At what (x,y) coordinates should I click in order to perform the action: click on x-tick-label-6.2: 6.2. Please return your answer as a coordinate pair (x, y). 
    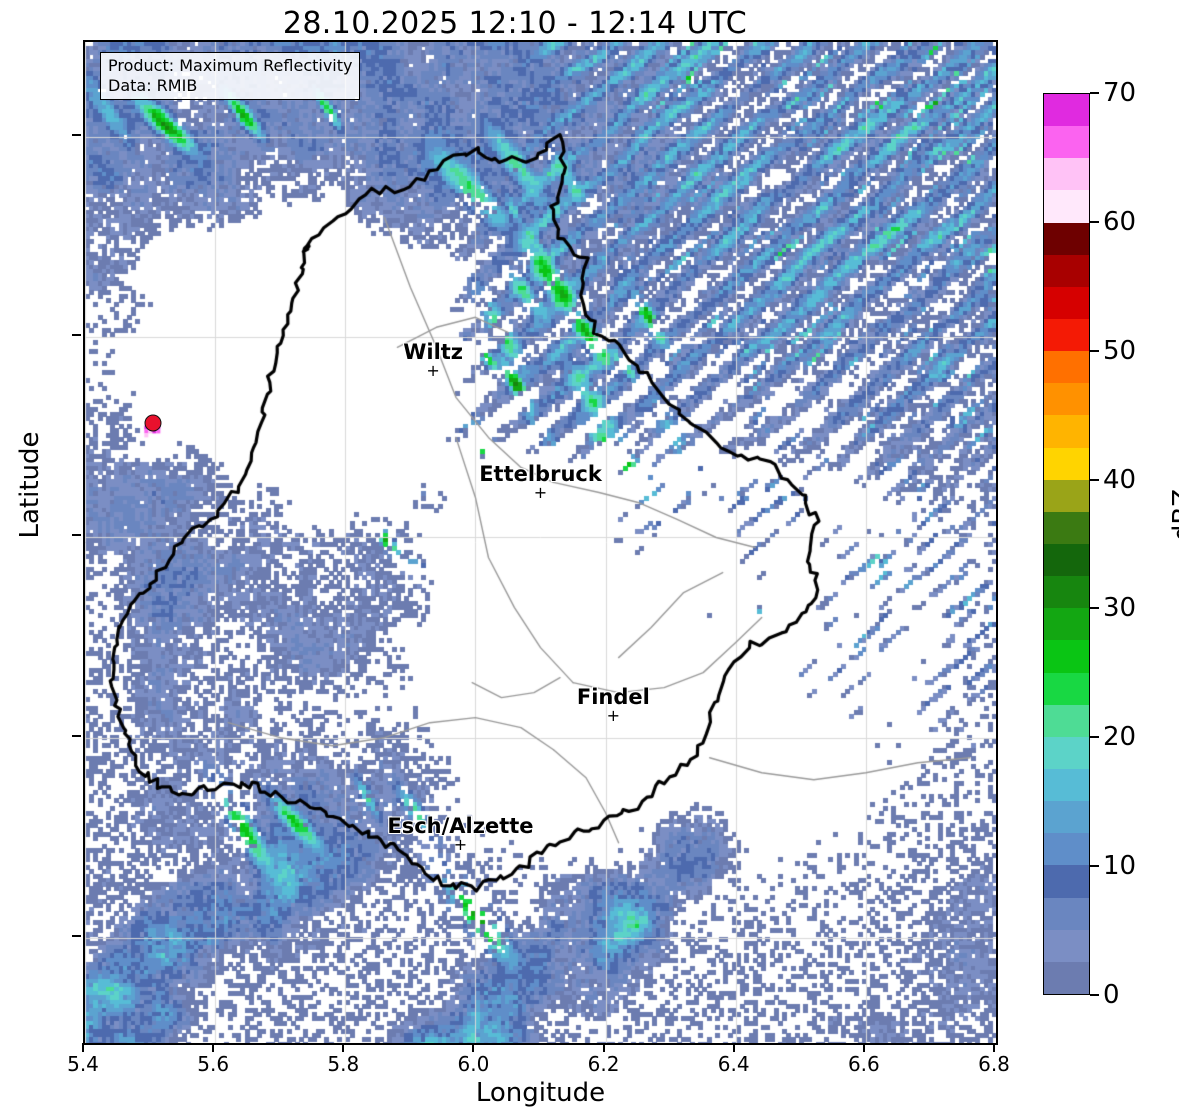
    Looking at the image, I should click on (603, 1064).